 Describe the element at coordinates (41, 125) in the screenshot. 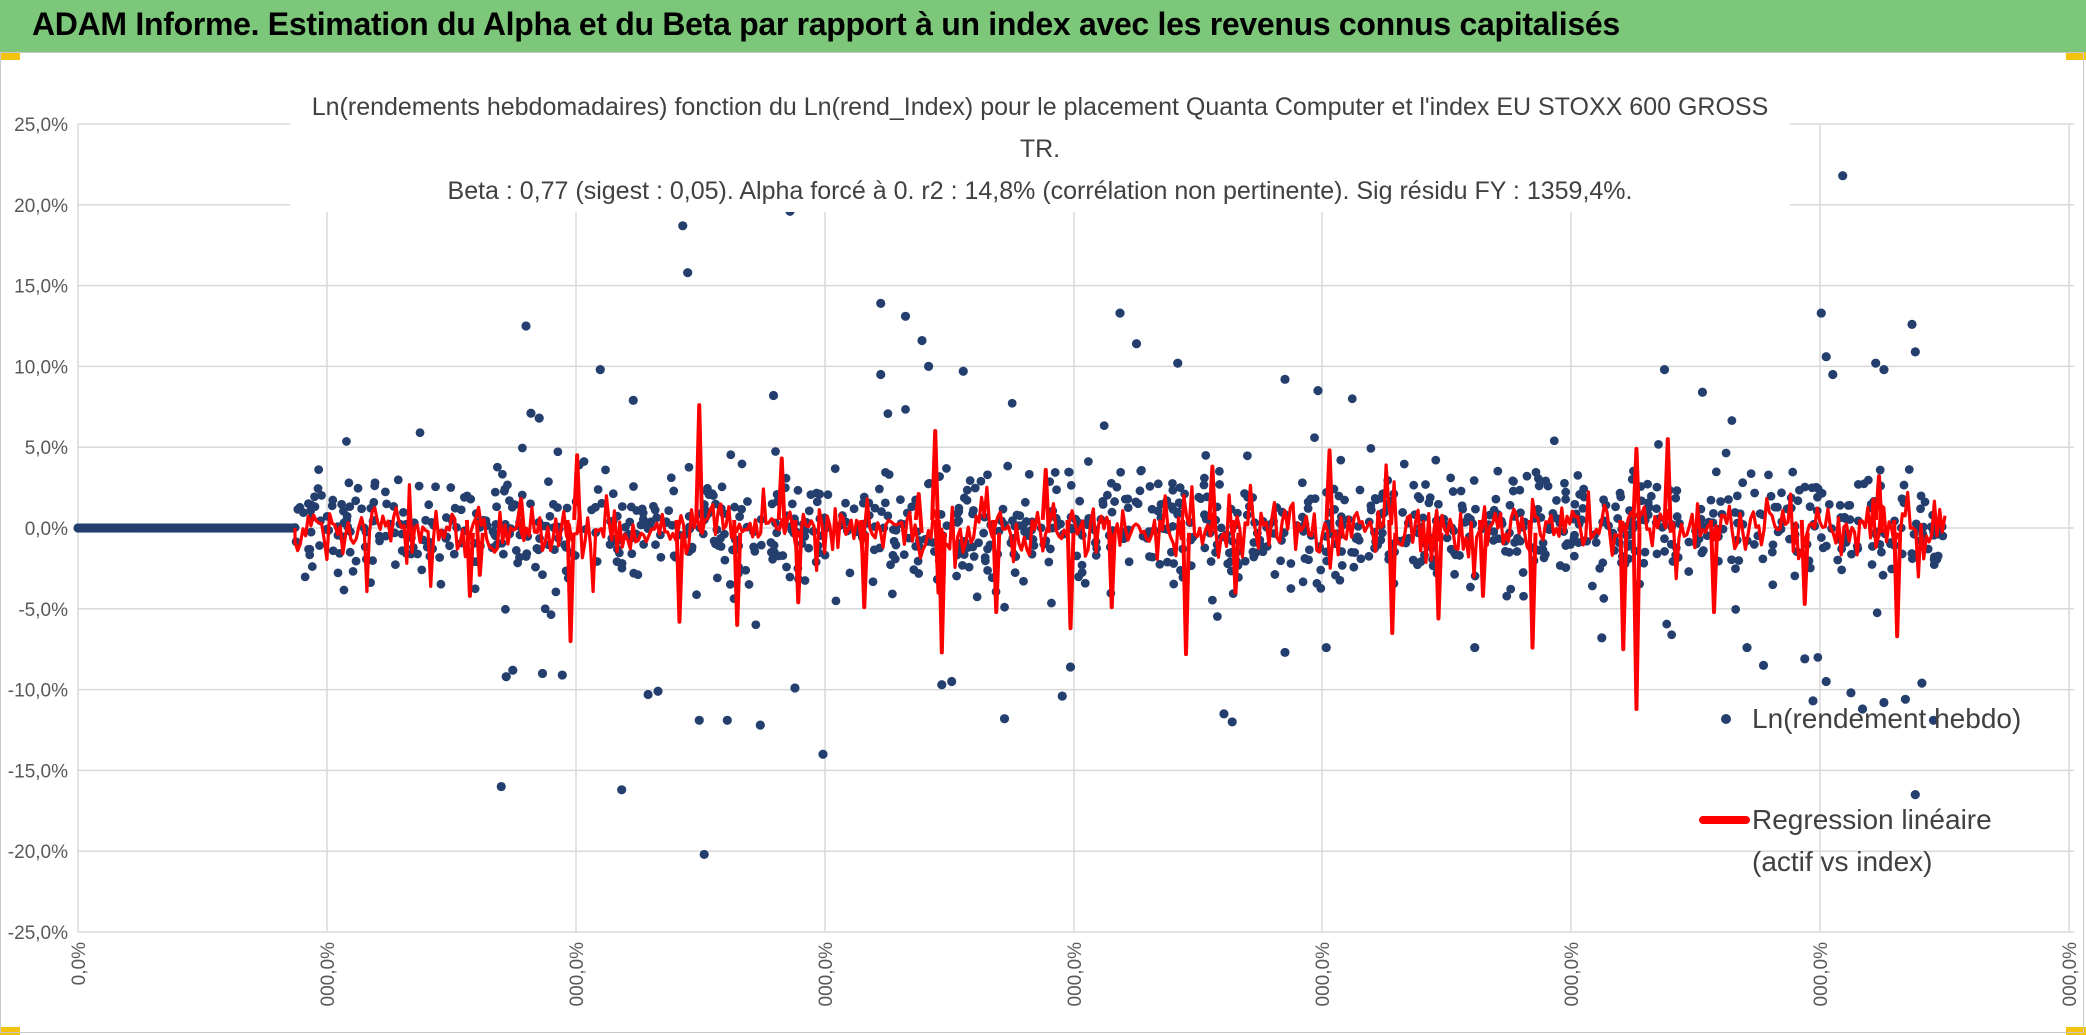

I see `y-tick-label: 25,0%` at that location.